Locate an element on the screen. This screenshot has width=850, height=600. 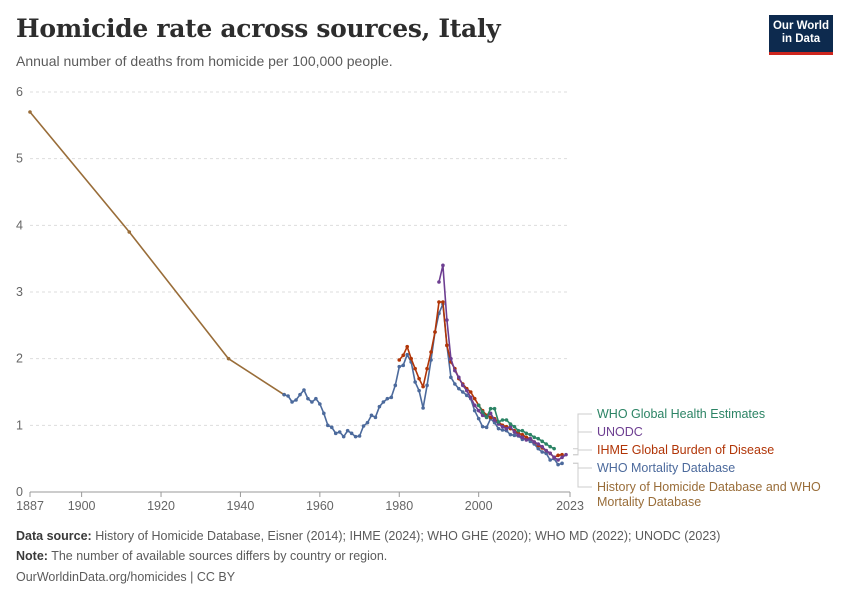
x-tick-label: 1980 is located at coordinates (399, 506).